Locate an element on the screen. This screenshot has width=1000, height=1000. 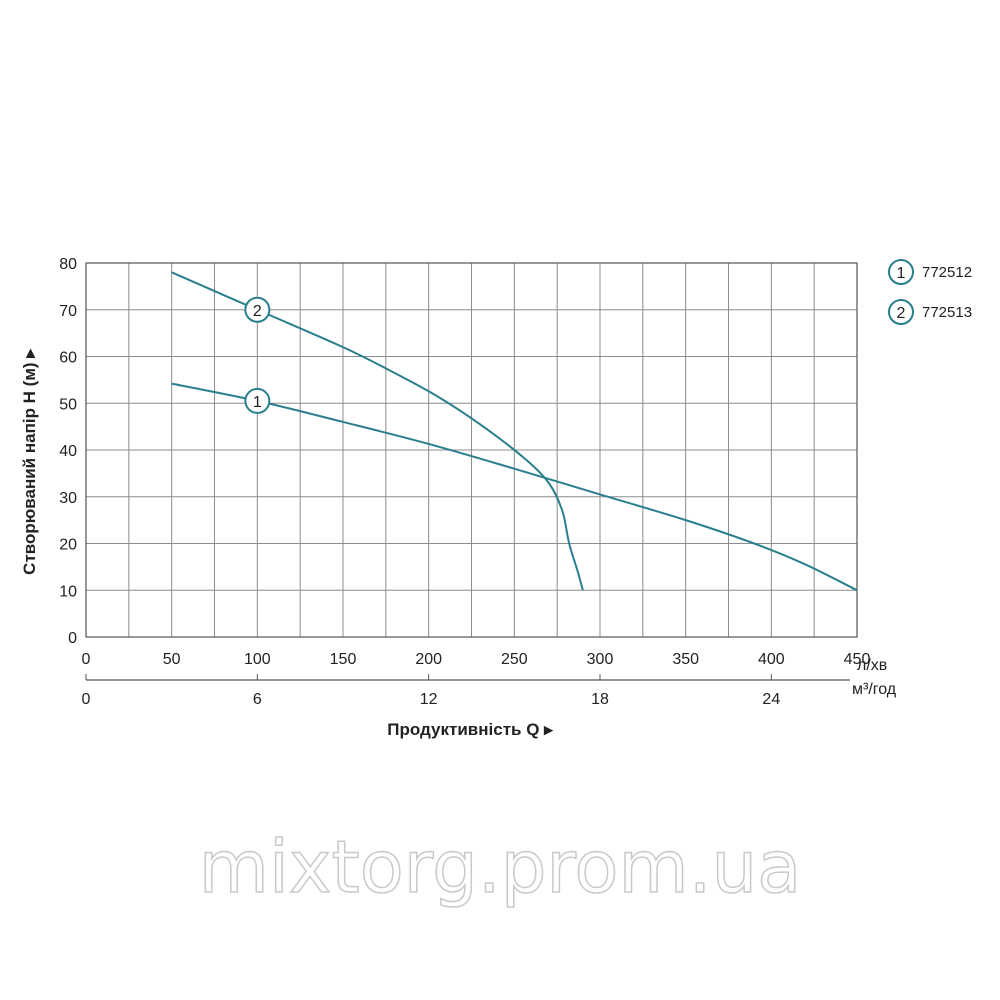
legend-marker-label: 2 is located at coordinates (901, 313).